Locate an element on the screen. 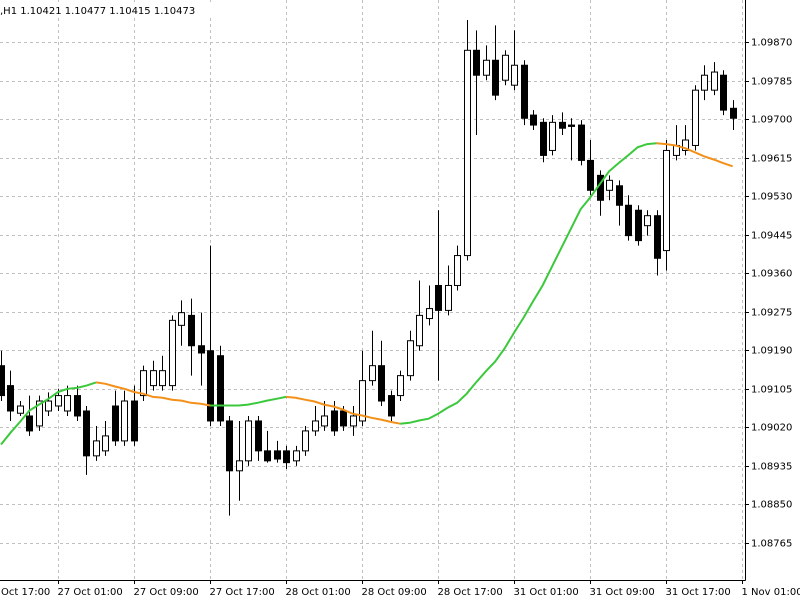 This screenshot has width=800, height=600. y-tick-label: 1.08935 is located at coordinates (771, 467).